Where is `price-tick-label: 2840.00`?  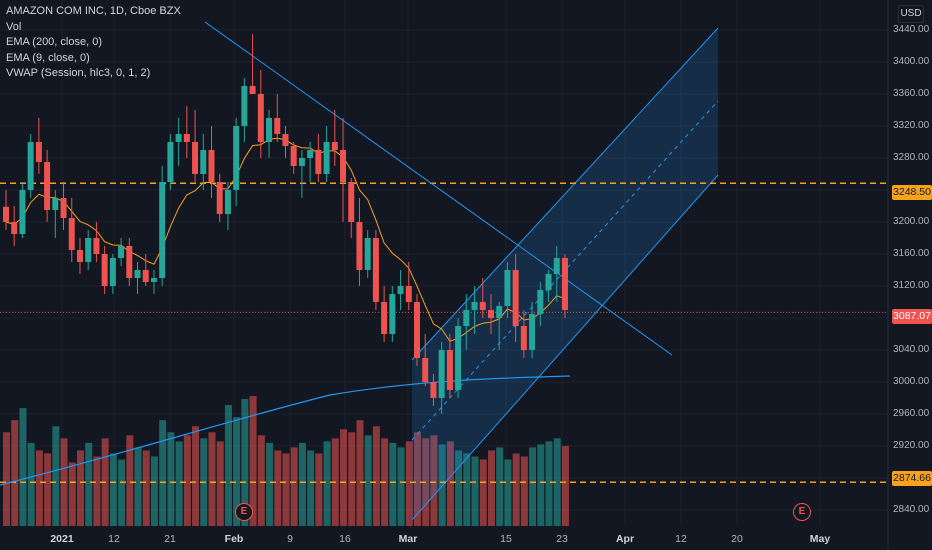 price-tick-label: 2840.00 is located at coordinates (911, 509).